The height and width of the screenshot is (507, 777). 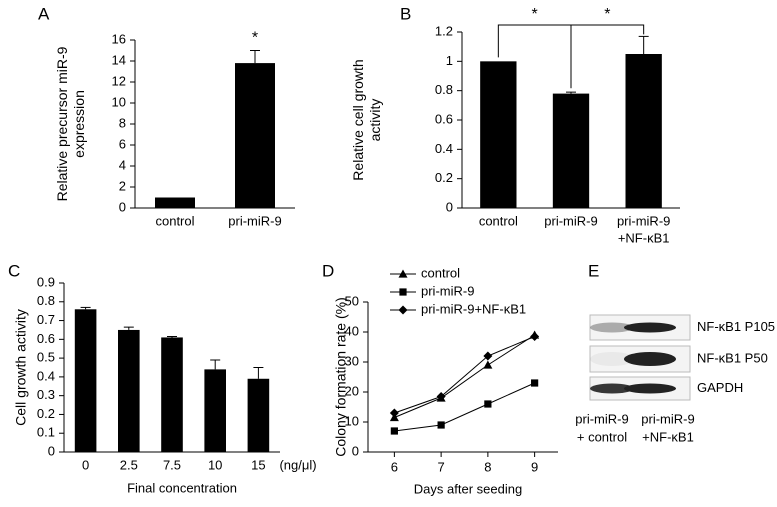 I want to click on y-axis-label-group: Relative precursor miR-9 expression, so click(x=70, y=123).